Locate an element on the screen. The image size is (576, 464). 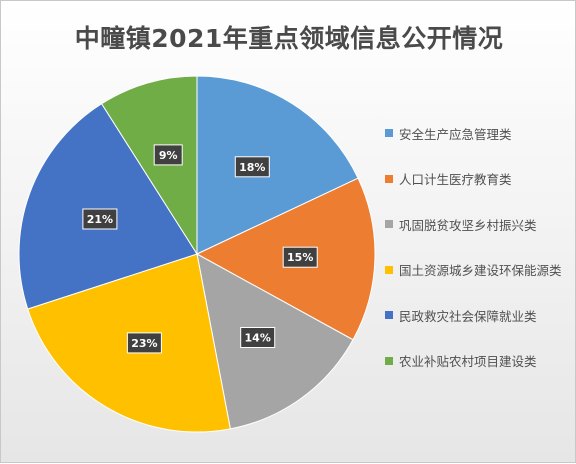
data-label-text: 21% is located at coordinates (100, 219).